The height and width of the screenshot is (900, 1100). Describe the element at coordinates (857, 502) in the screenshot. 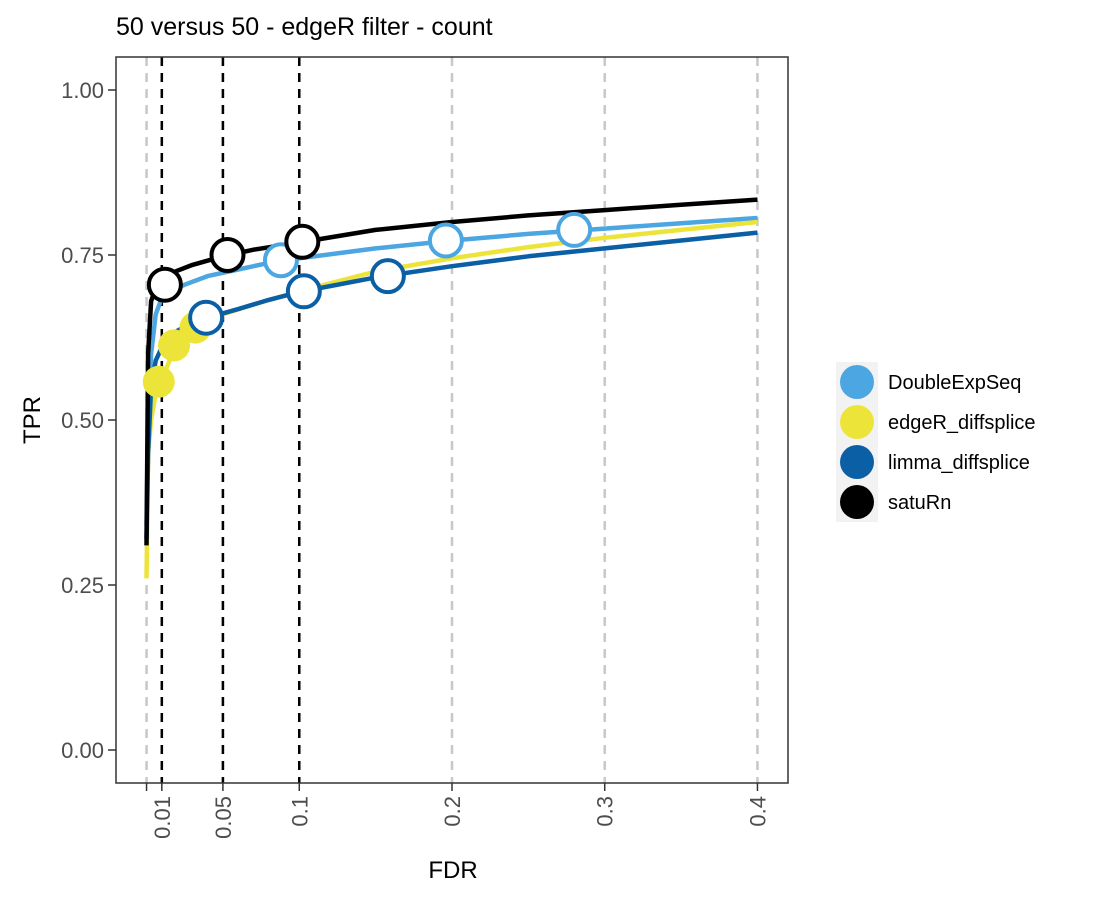

I see `legend-swatch-satuRn` at that location.